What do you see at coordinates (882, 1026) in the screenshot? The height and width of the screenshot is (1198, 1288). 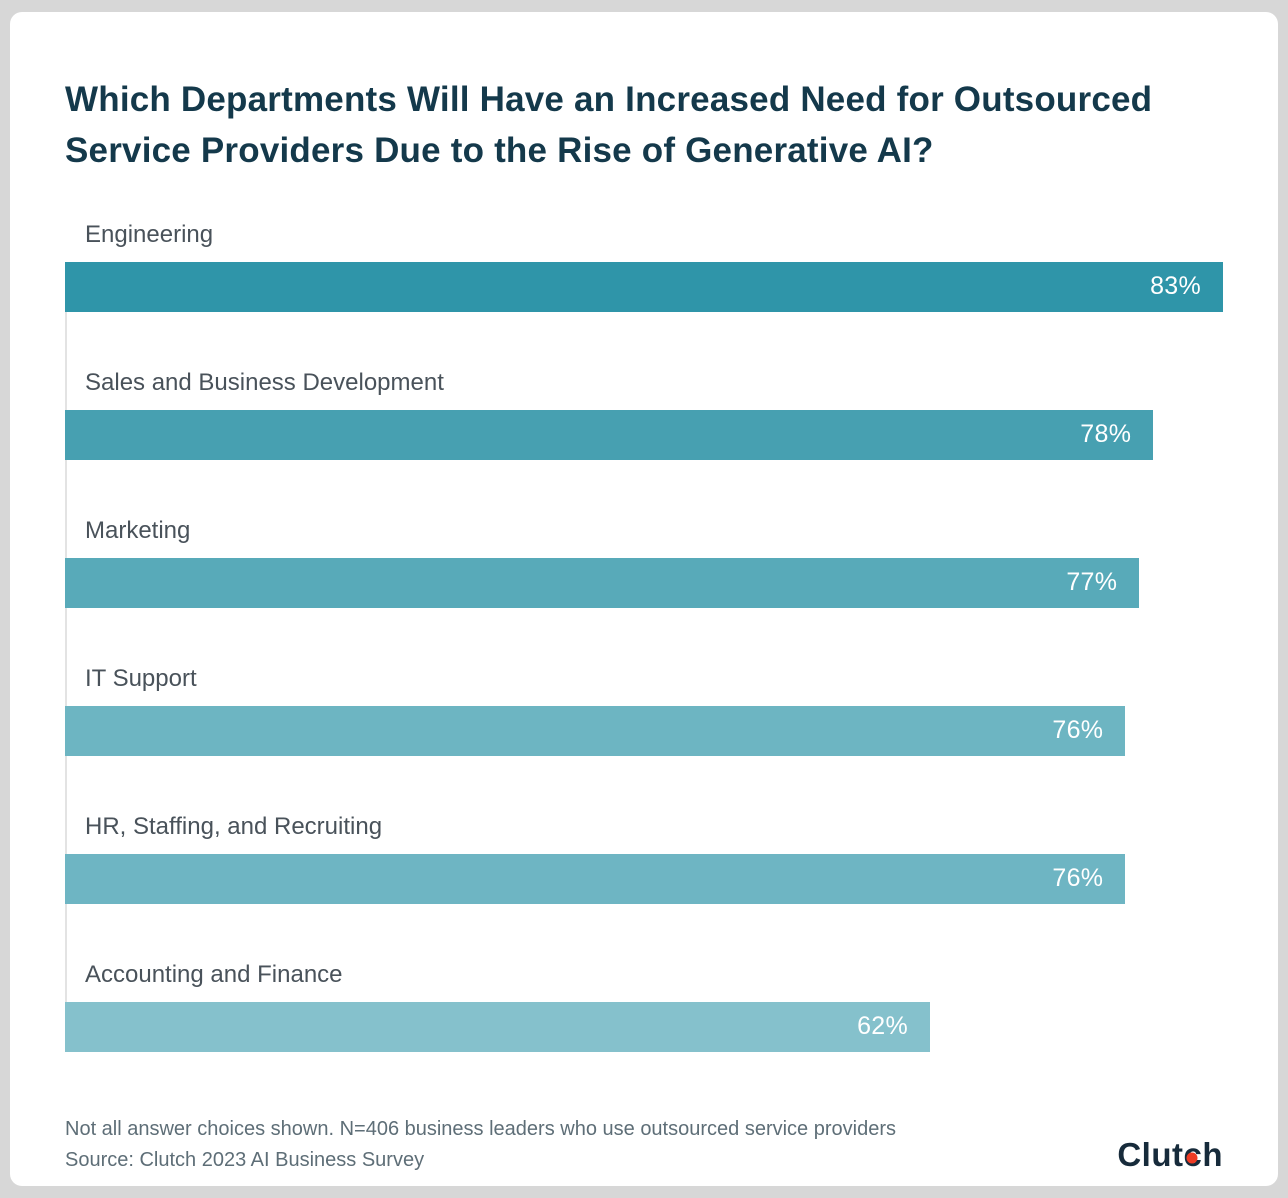 I see `bar-value-label: 62%` at bounding box center [882, 1026].